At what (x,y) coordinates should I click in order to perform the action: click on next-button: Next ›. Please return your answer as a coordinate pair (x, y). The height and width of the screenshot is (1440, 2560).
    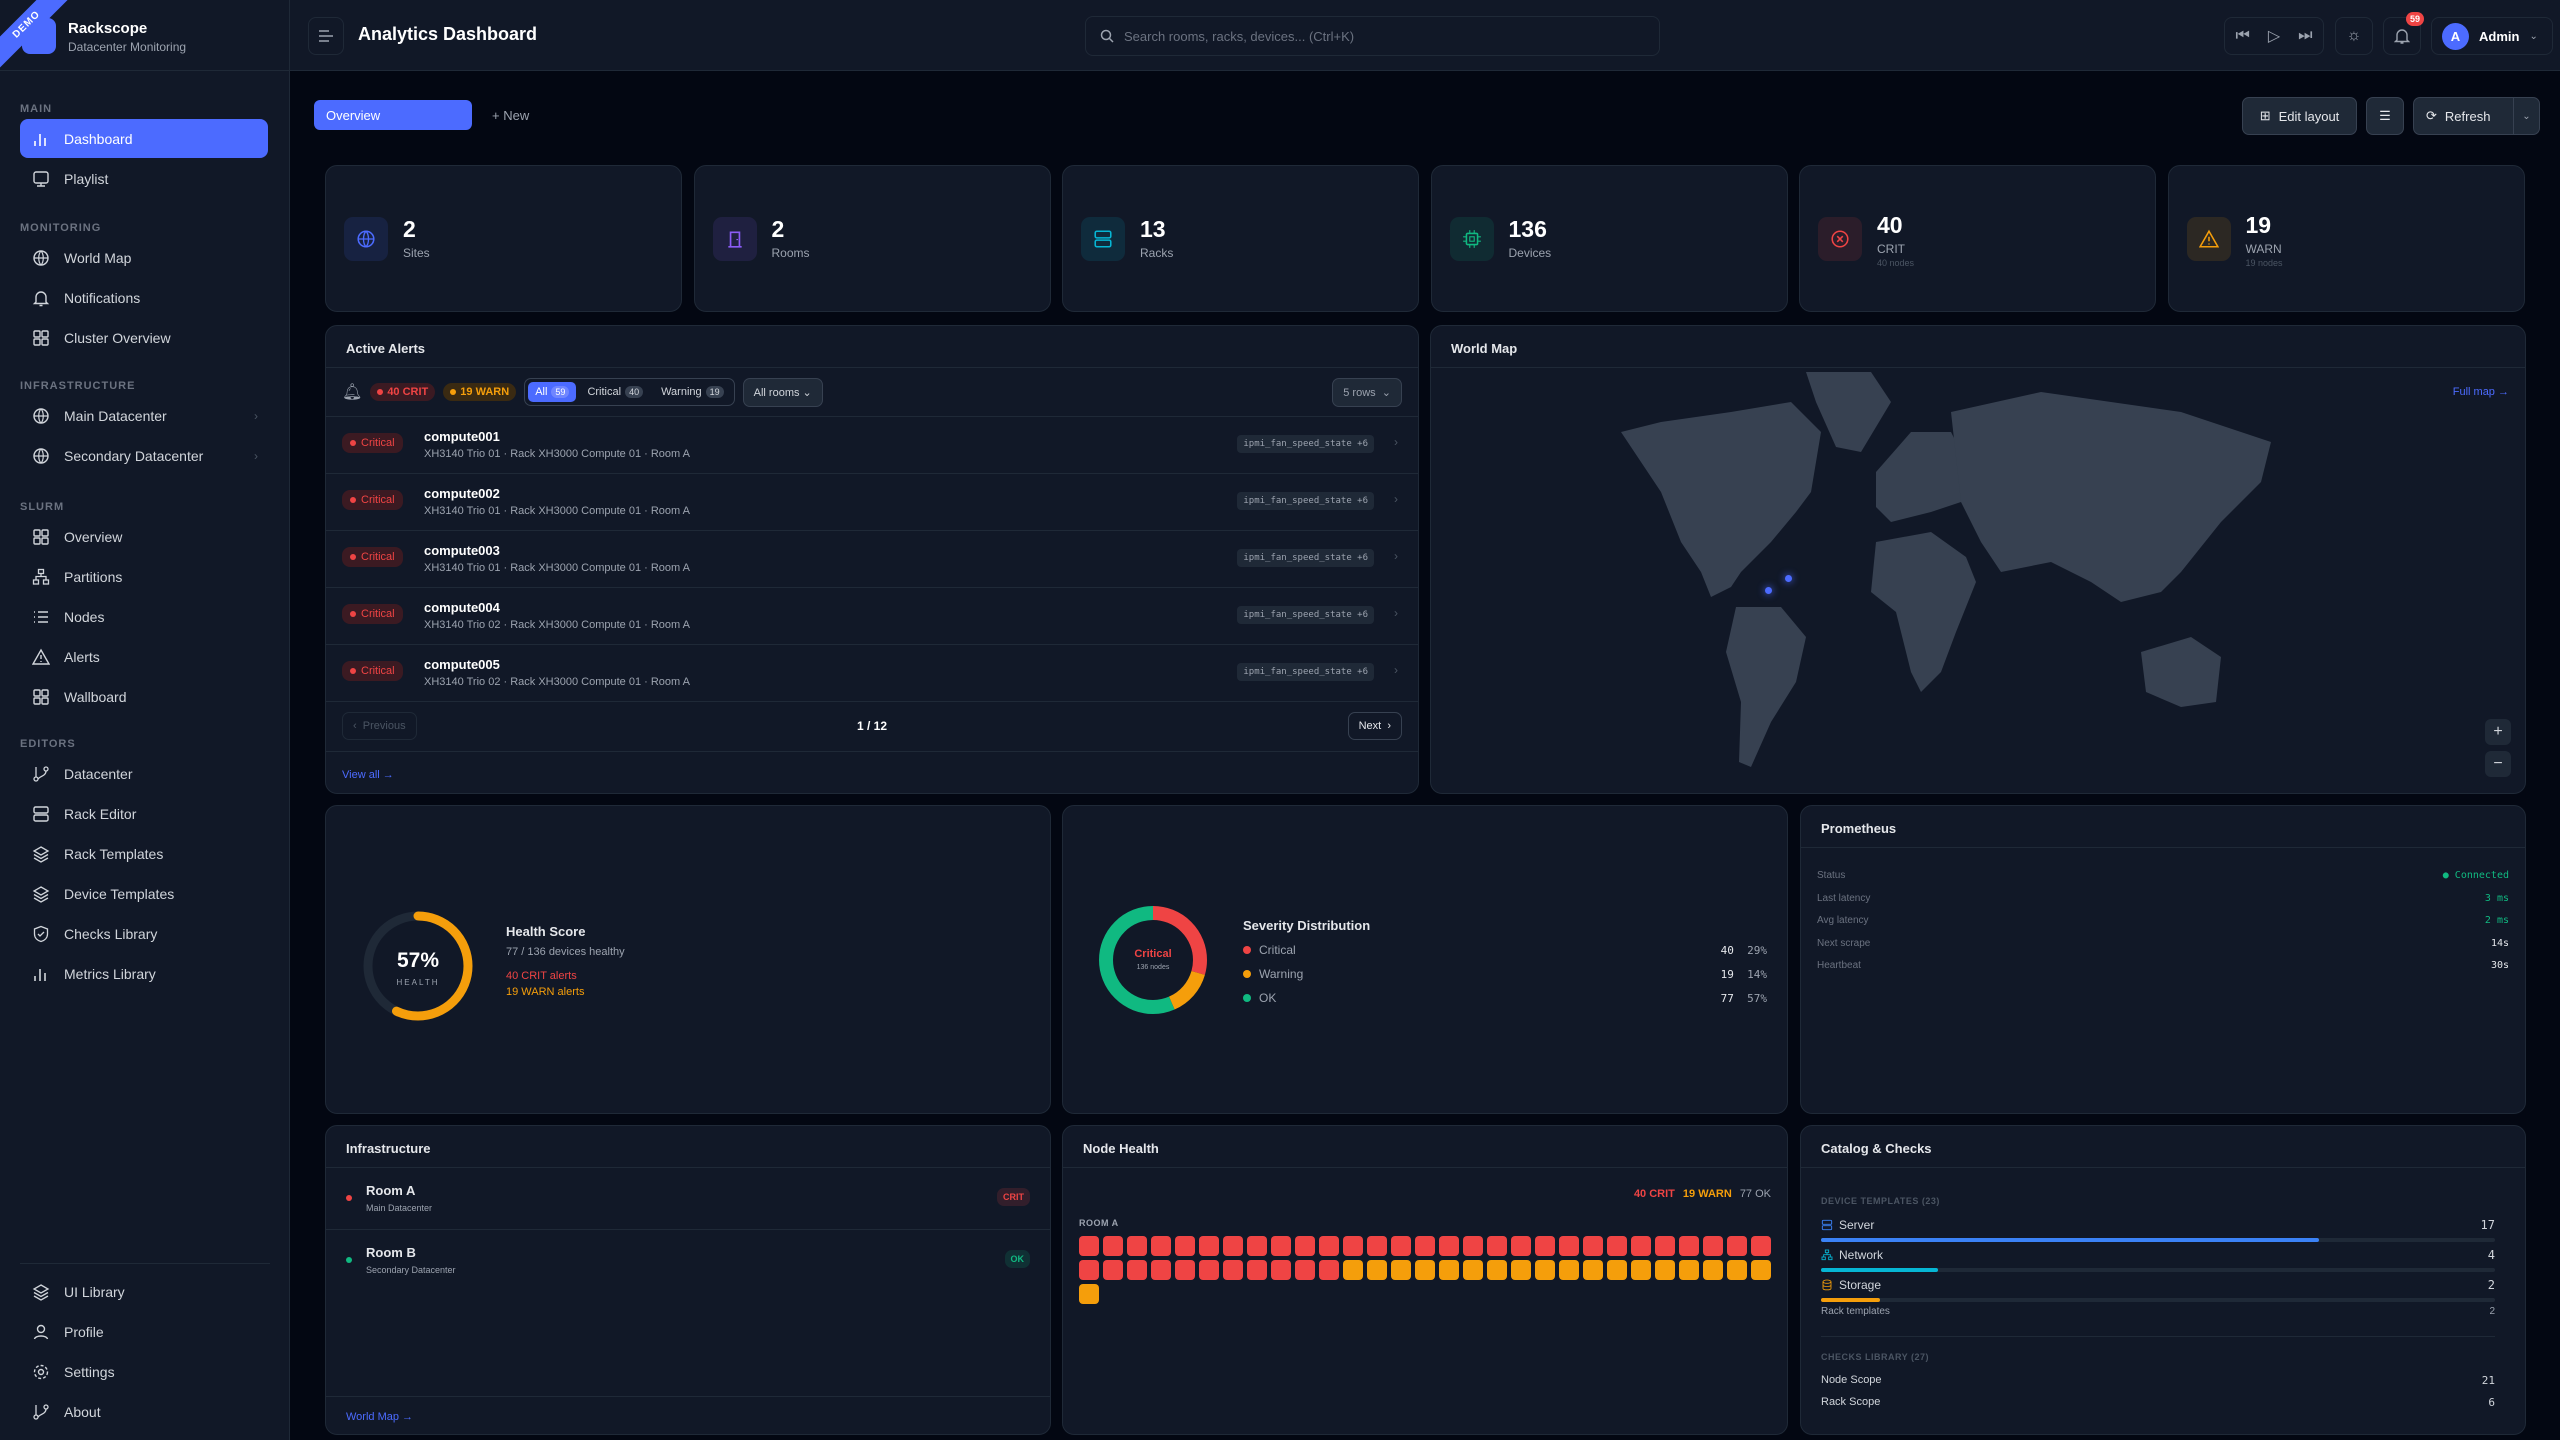
    Looking at the image, I should click on (1374, 726).